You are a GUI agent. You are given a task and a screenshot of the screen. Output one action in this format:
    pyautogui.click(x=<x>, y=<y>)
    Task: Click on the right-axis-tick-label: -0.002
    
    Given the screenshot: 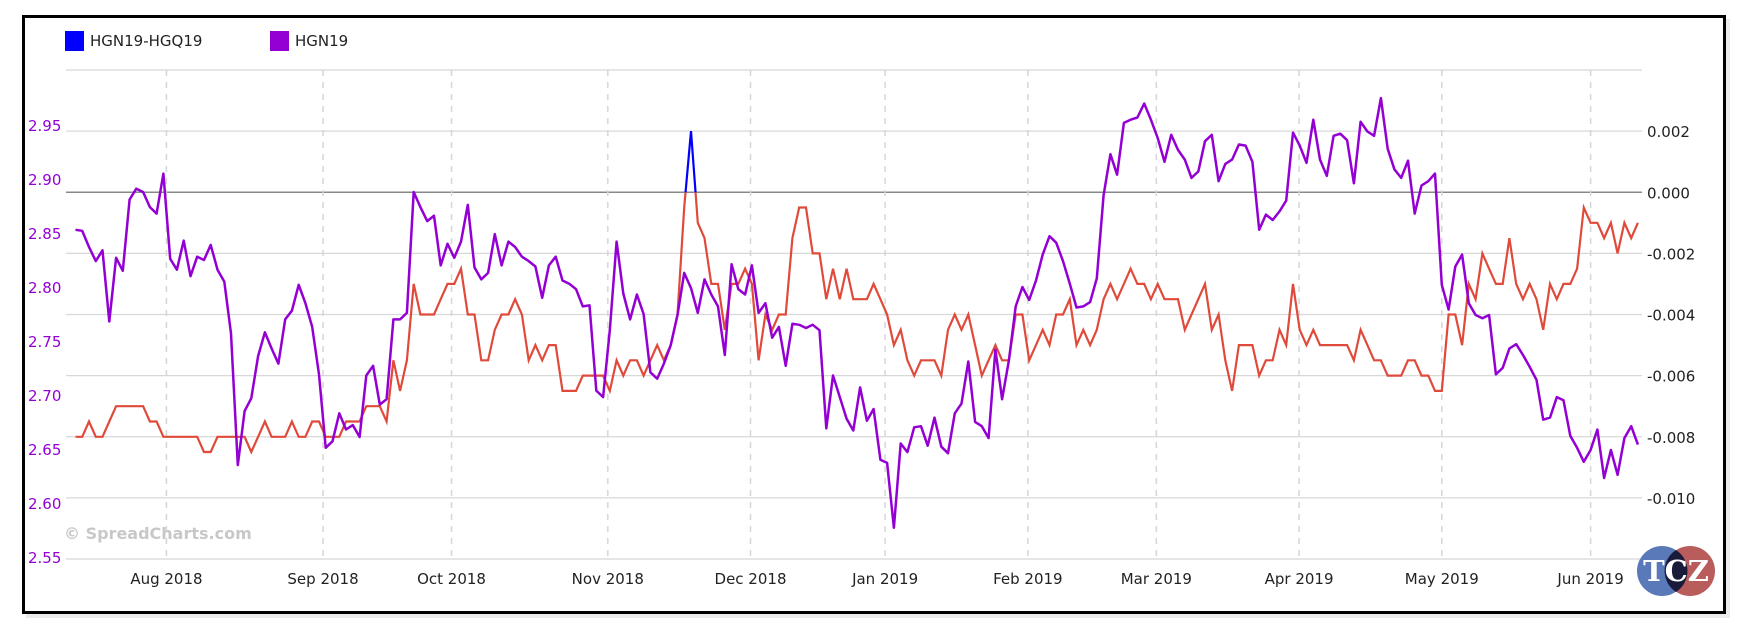 What is the action you would take?
    pyautogui.click(x=1671, y=254)
    